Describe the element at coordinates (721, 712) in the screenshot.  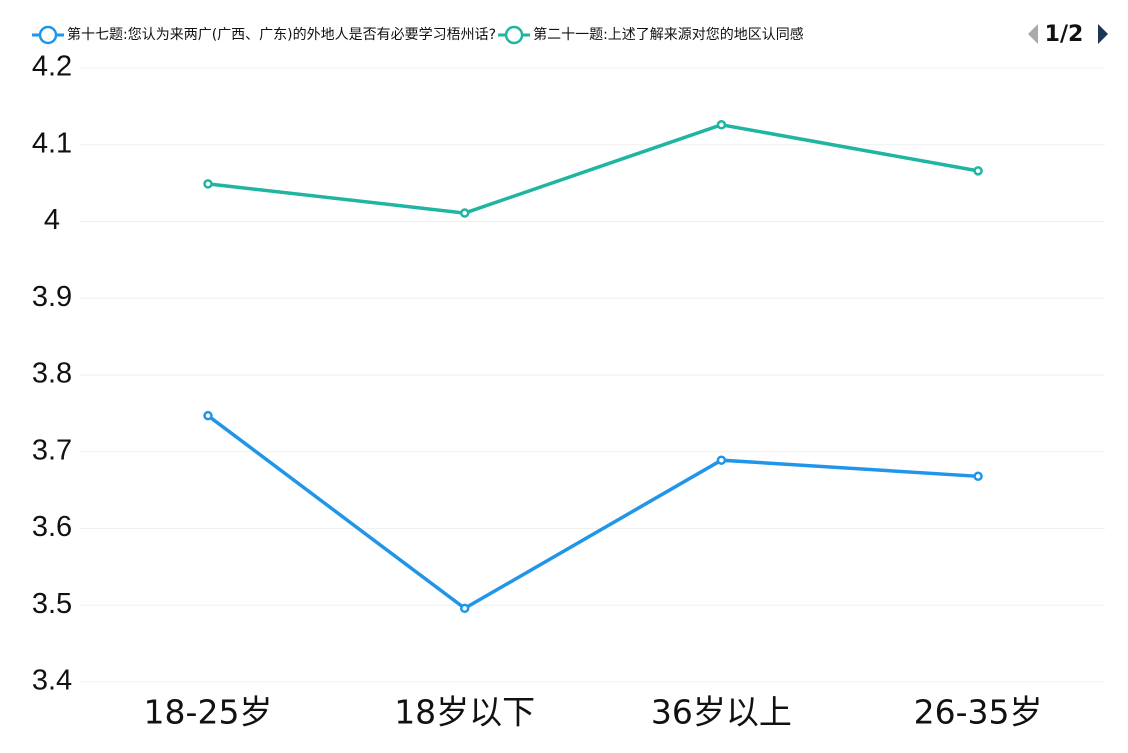
I see `x-tick-label: 36岁以上` at that location.